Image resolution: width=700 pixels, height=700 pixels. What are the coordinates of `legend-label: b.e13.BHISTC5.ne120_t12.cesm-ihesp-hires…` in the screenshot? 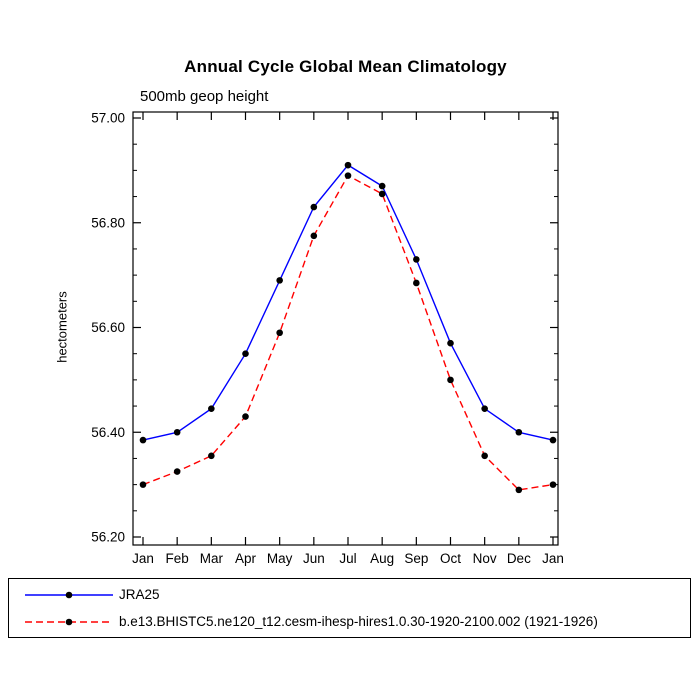 It's located at (358, 621).